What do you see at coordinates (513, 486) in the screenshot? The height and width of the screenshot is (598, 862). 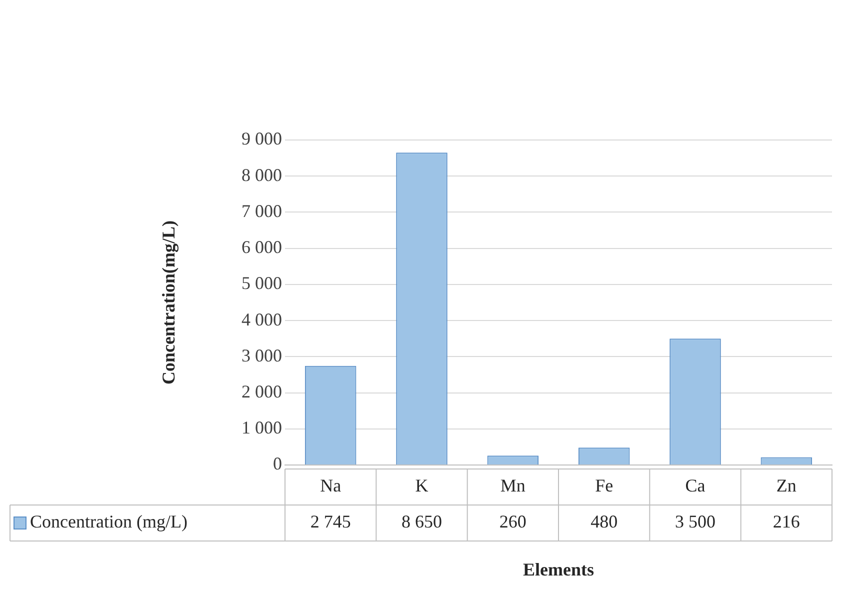 I see `x-tick-label: Mn` at bounding box center [513, 486].